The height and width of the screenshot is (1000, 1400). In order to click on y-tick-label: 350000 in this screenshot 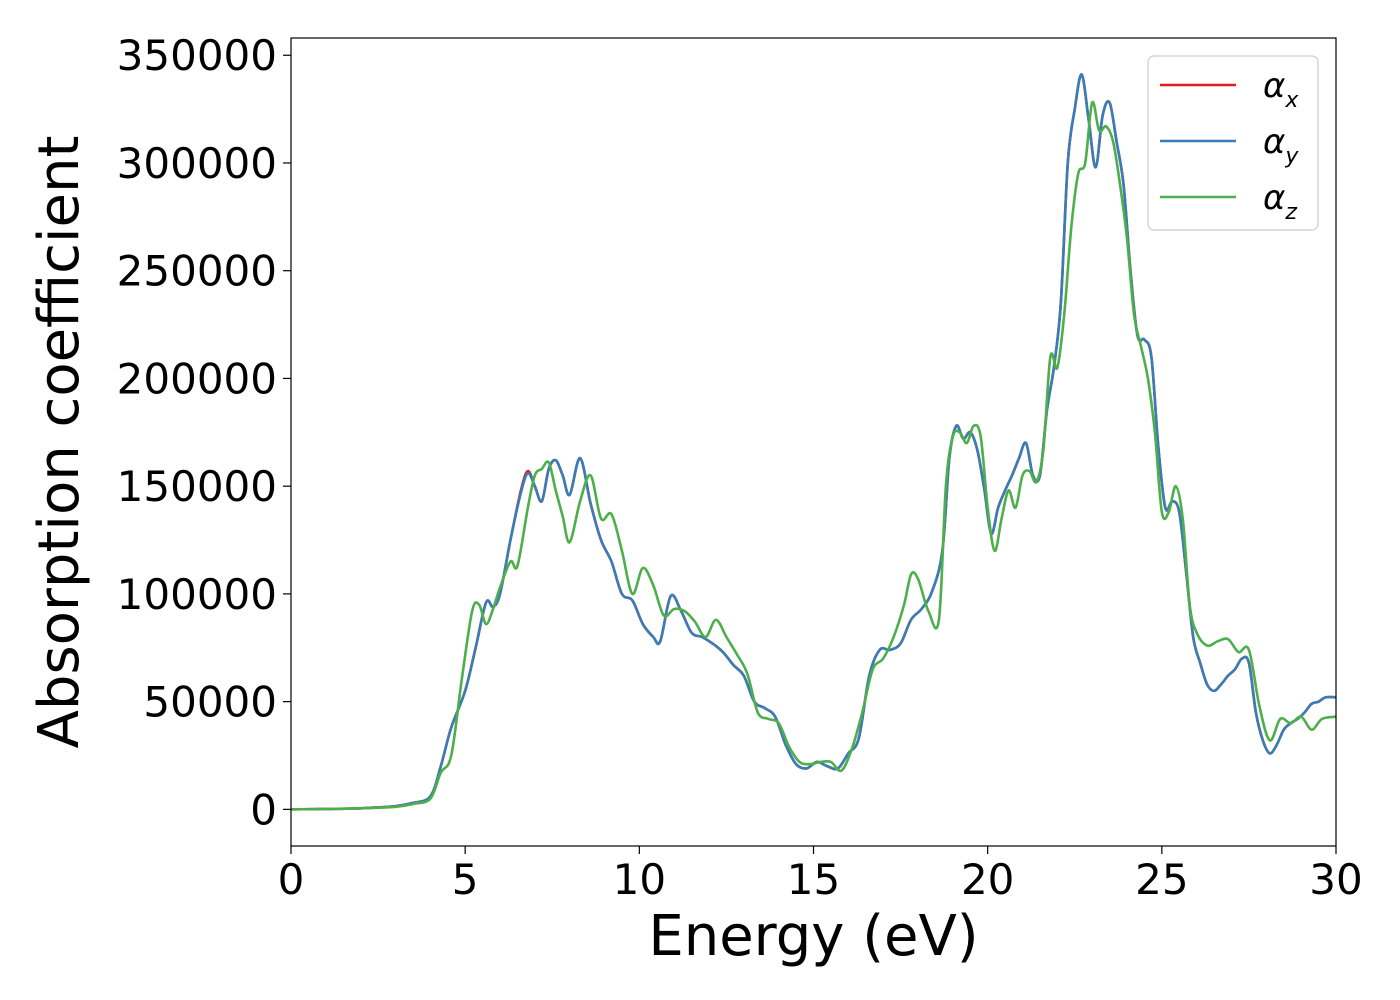, I will do `click(197, 55)`.